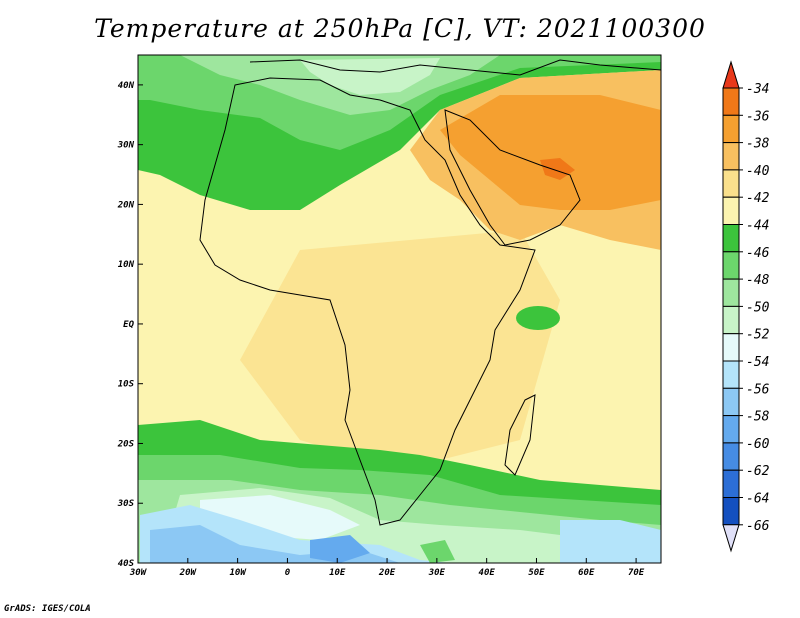  Describe the element at coordinates (731, 74) in the screenshot. I see `colorbar-top-cap` at that location.